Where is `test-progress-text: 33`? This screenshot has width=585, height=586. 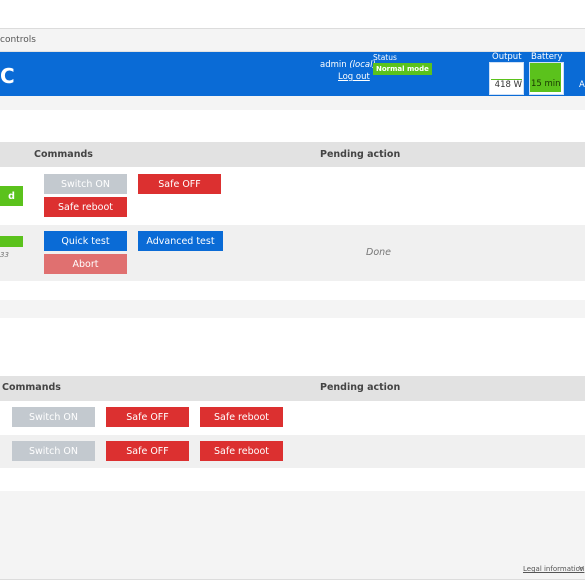 test-progress-text: 33 is located at coordinates (4, 255).